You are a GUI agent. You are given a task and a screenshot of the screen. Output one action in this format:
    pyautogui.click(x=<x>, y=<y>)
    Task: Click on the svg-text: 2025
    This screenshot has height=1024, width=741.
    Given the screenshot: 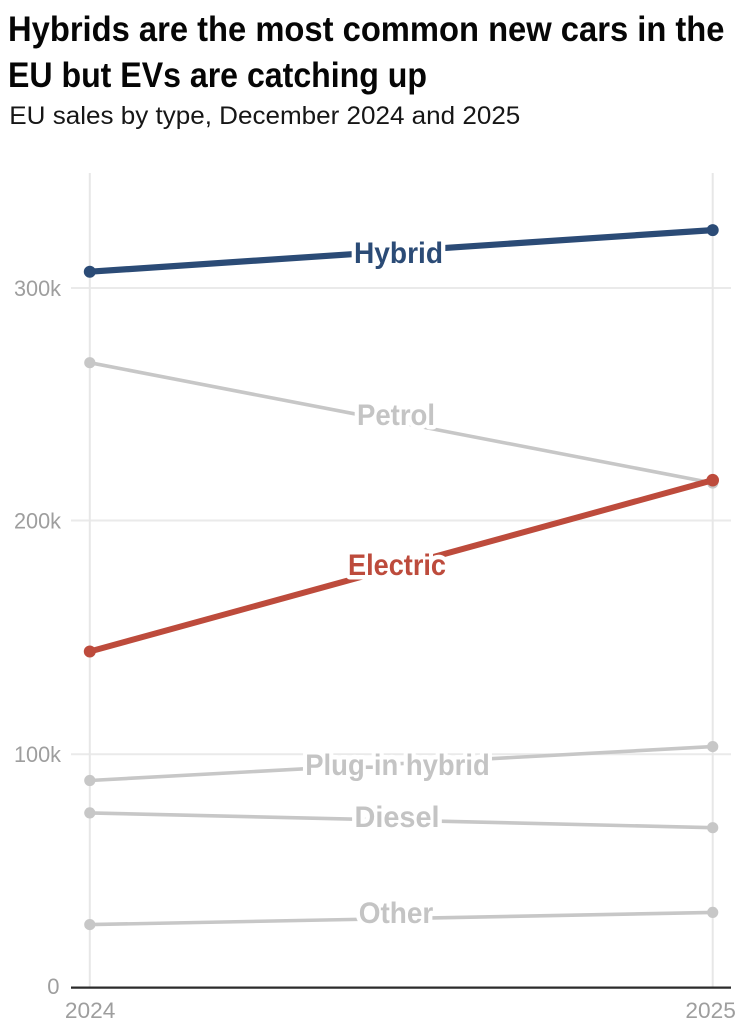 What is the action you would take?
    pyautogui.click(x=710, y=1010)
    